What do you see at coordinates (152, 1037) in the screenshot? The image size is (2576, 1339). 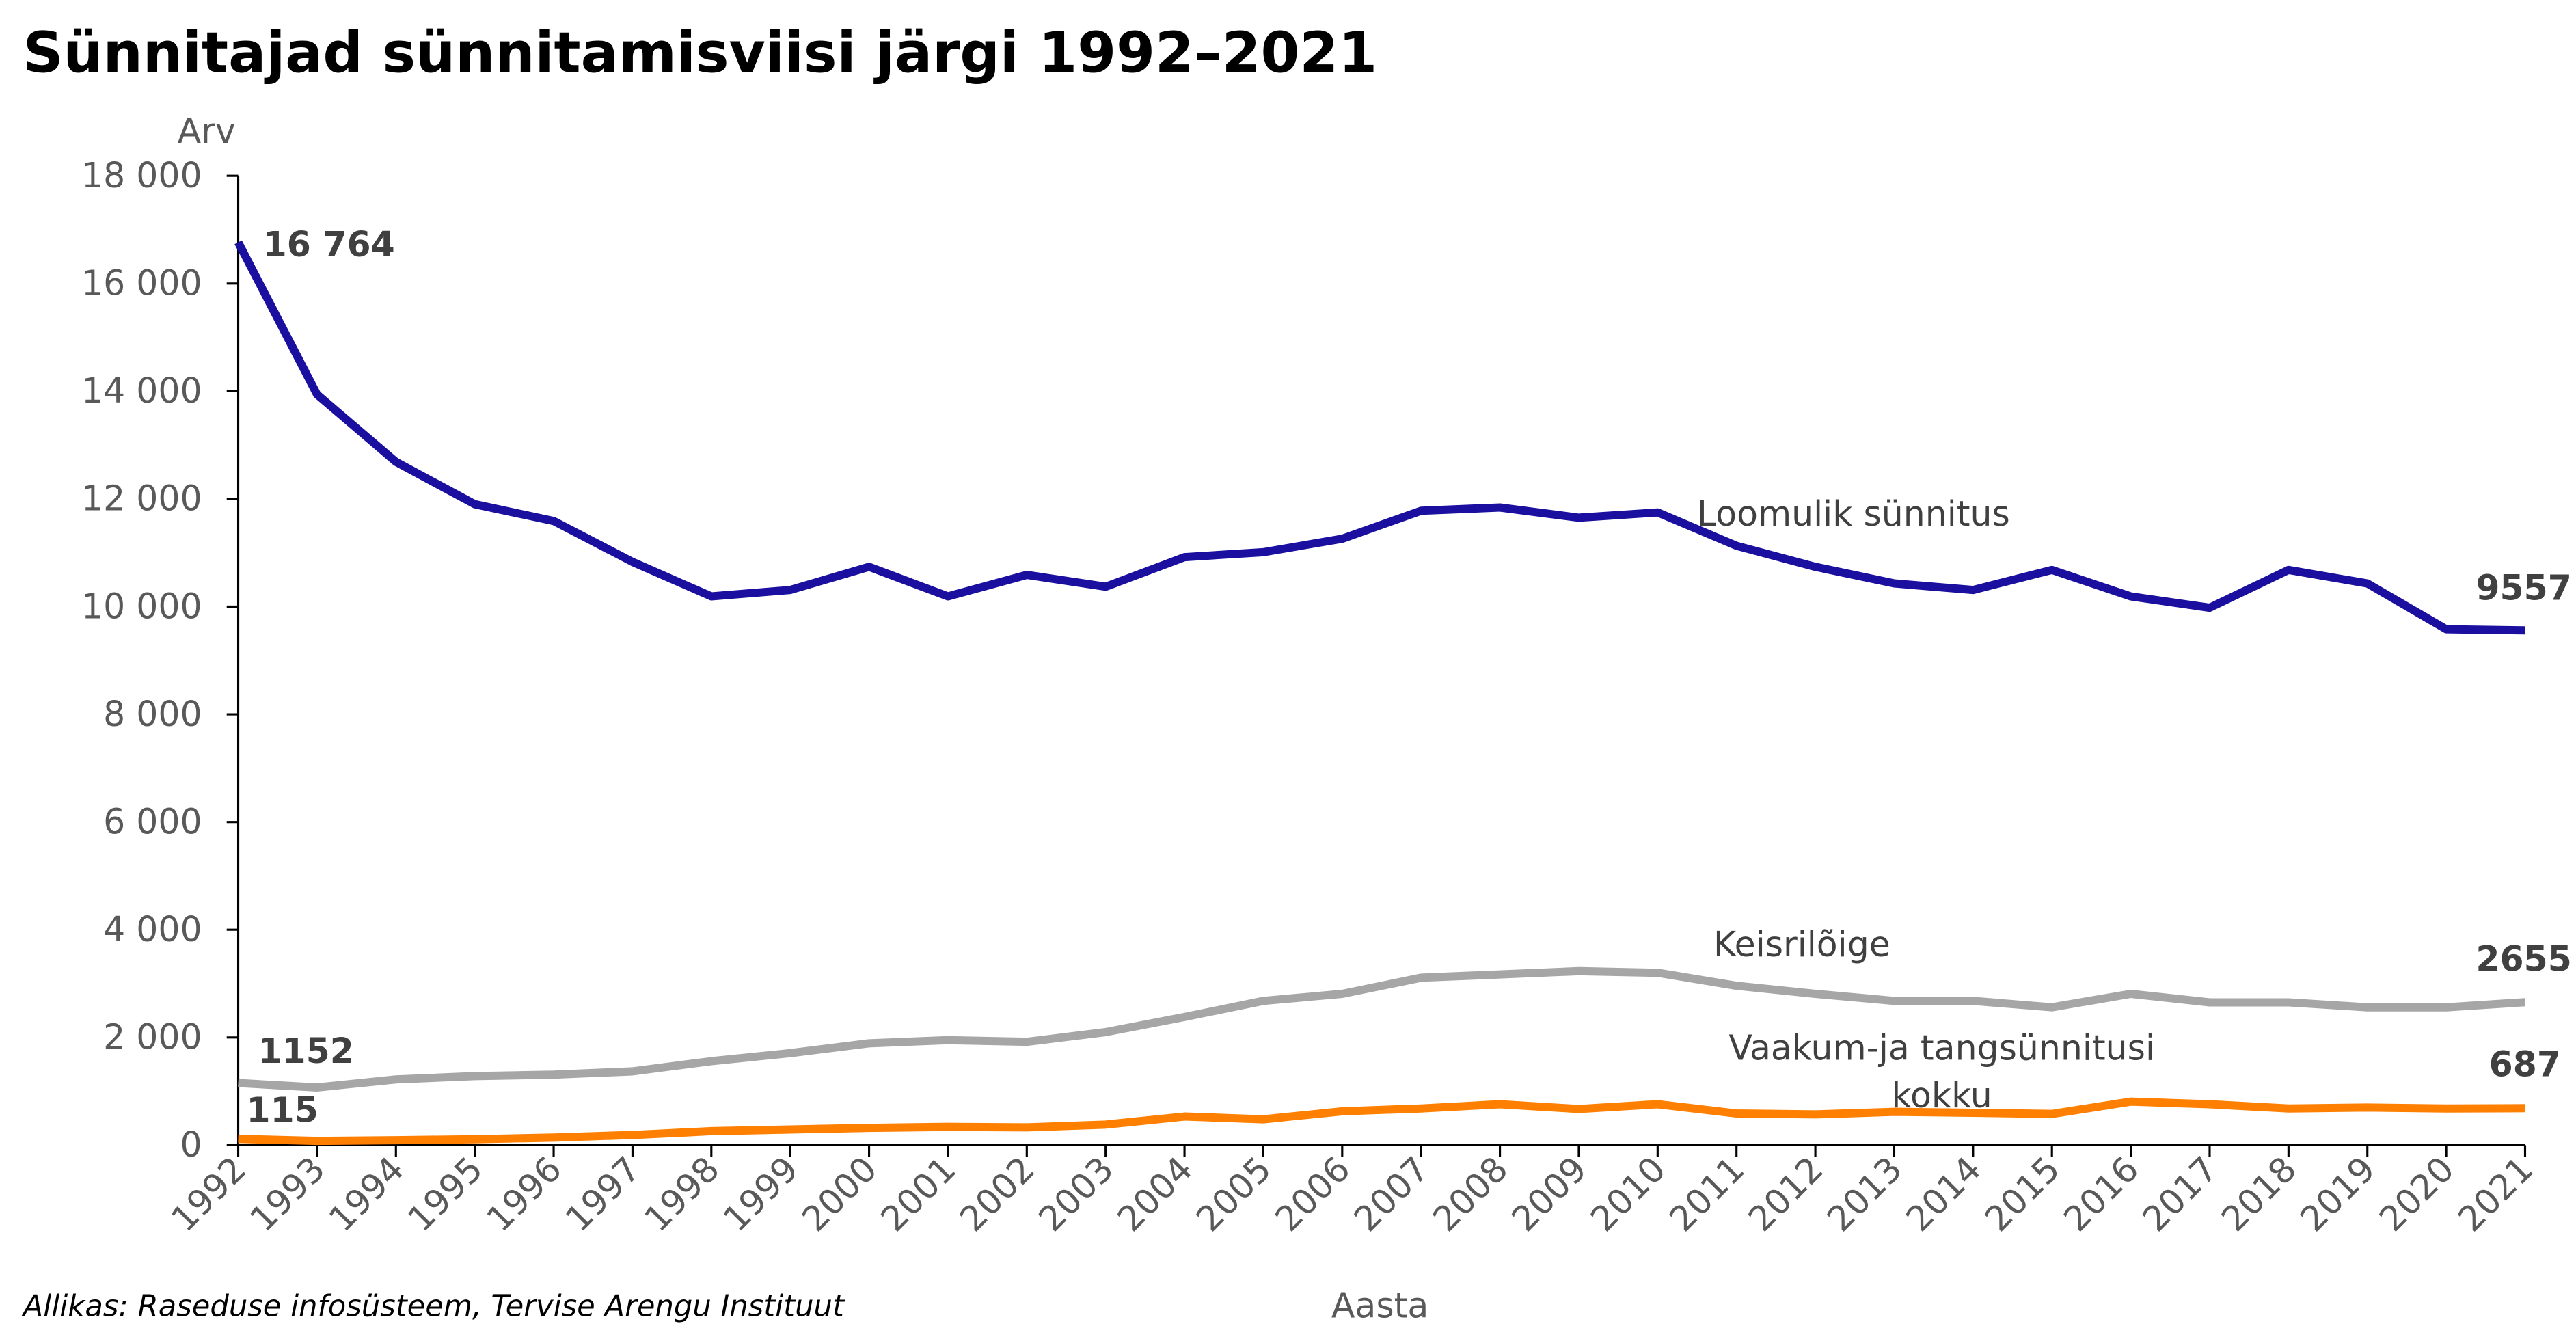 I see `y-tick-label: 2 000` at bounding box center [152, 1037].